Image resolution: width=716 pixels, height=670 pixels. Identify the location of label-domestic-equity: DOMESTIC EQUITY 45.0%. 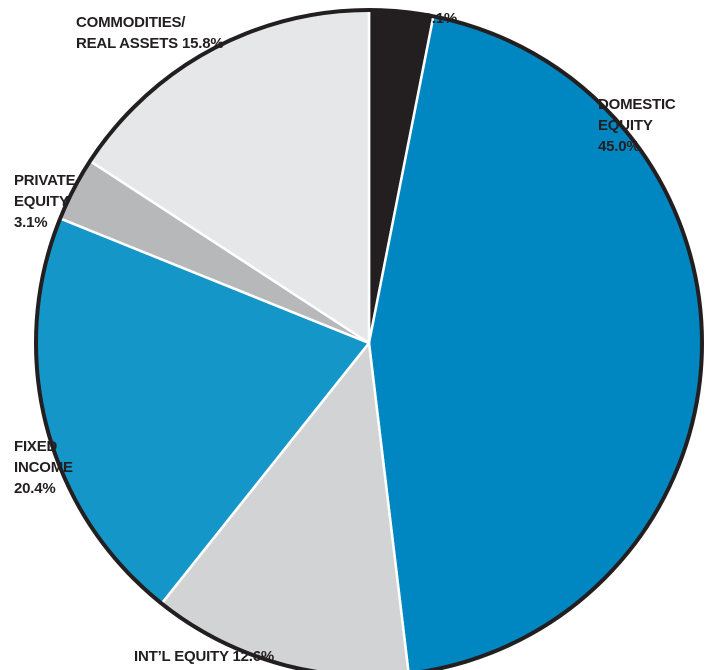
(637, 125).